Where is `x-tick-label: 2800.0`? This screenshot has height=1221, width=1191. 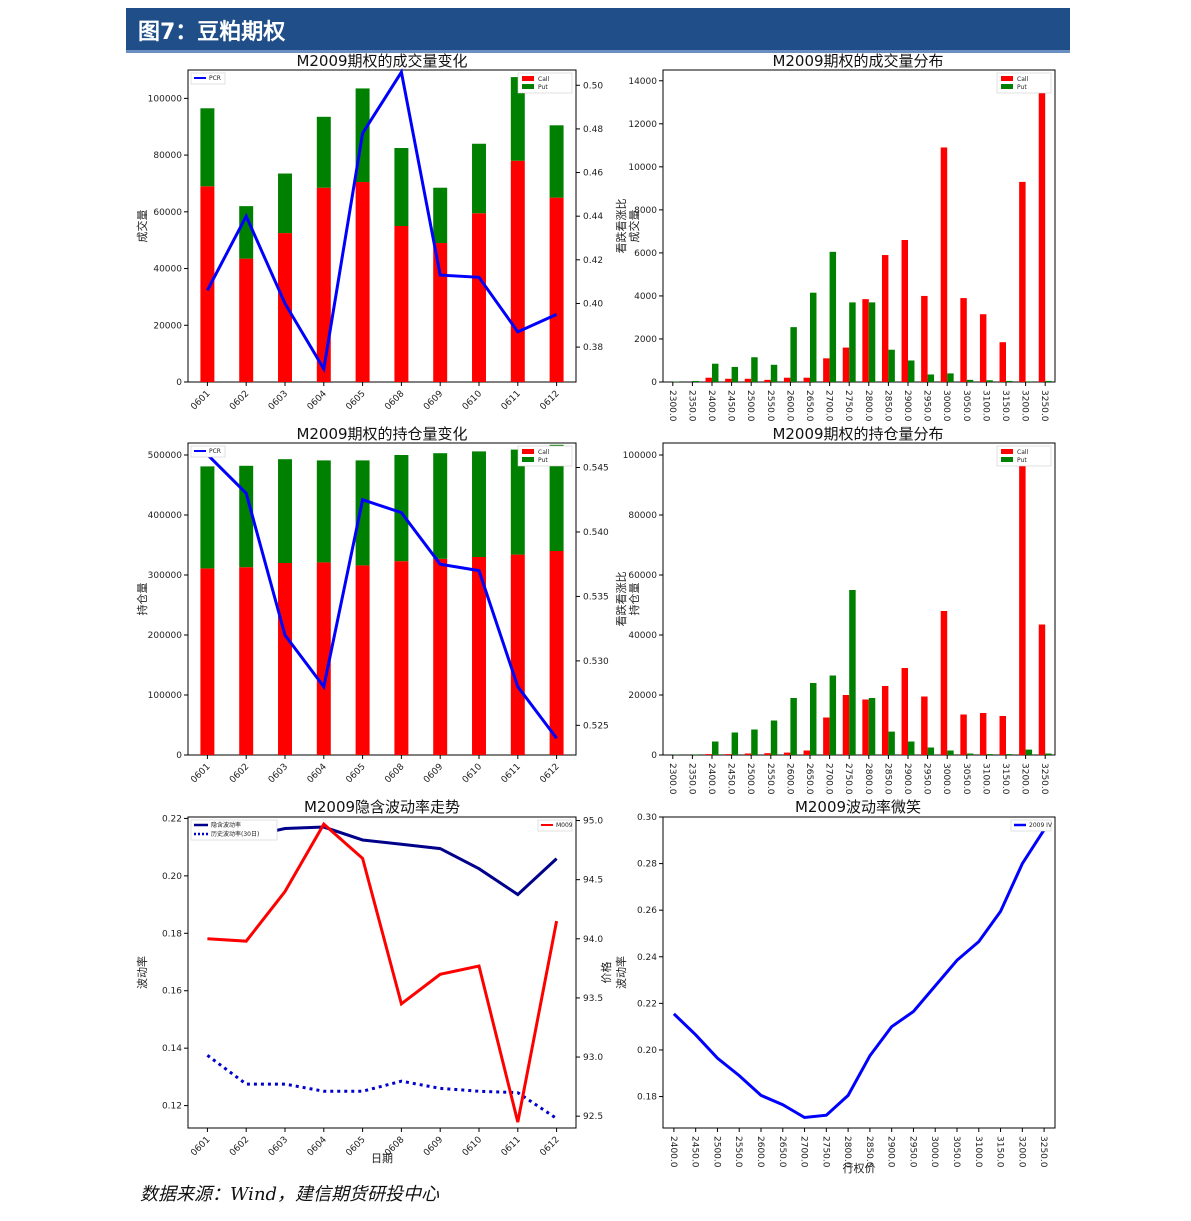 x-tick-label: 2800.0 is located at coordinates (868, 779).